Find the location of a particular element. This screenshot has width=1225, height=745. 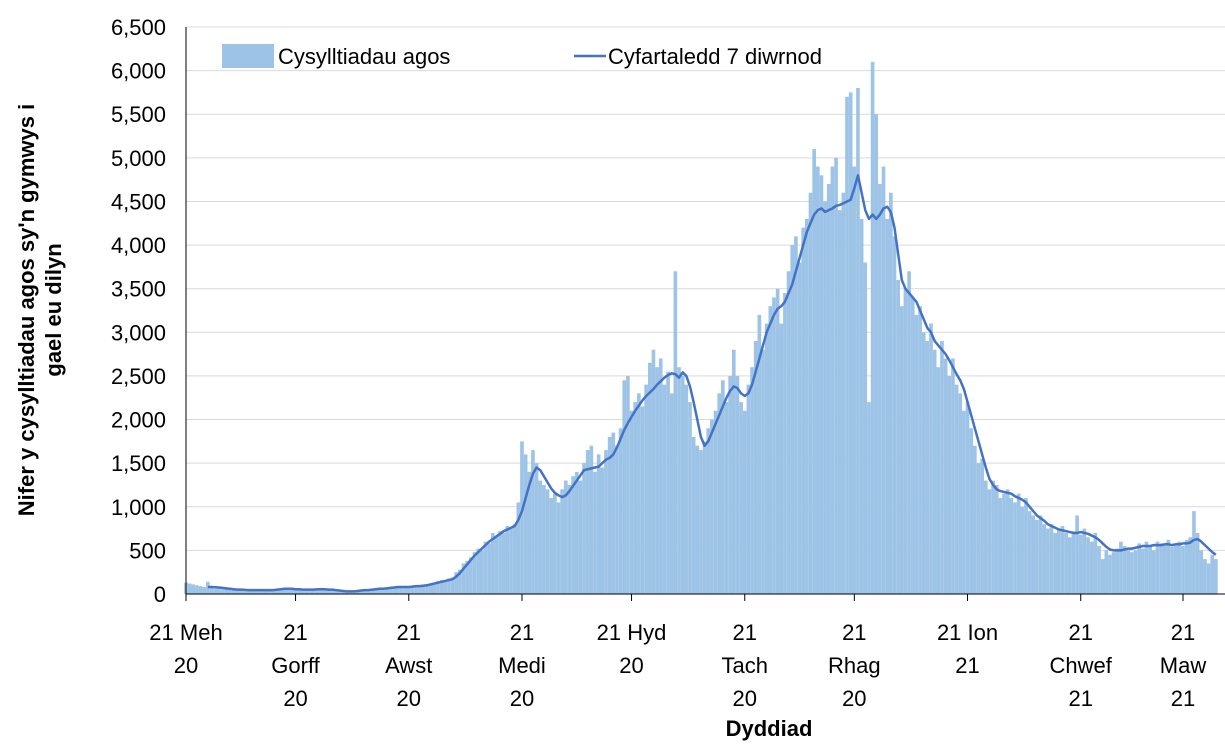

legend-label: Cyfartaledd 7 diwrnod is located at coordinates (715, 56).